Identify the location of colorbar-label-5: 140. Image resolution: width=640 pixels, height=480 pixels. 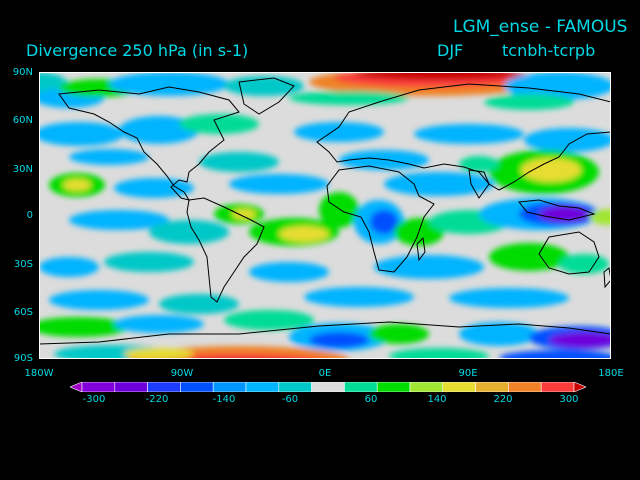
(437, 399).